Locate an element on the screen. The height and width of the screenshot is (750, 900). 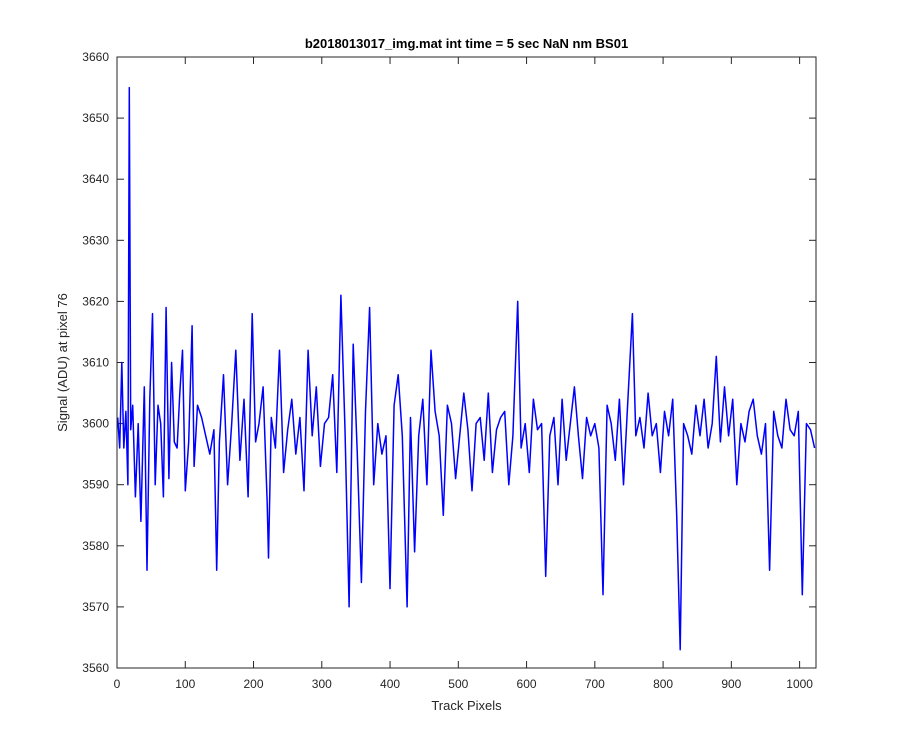
x-tick-label: 700 is located at coordinates (595, 684).